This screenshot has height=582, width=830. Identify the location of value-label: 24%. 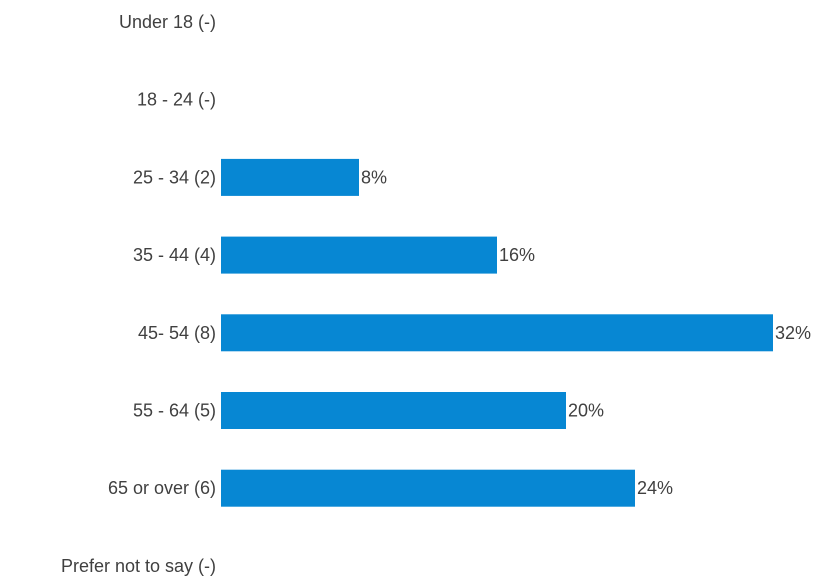
(655, 488).